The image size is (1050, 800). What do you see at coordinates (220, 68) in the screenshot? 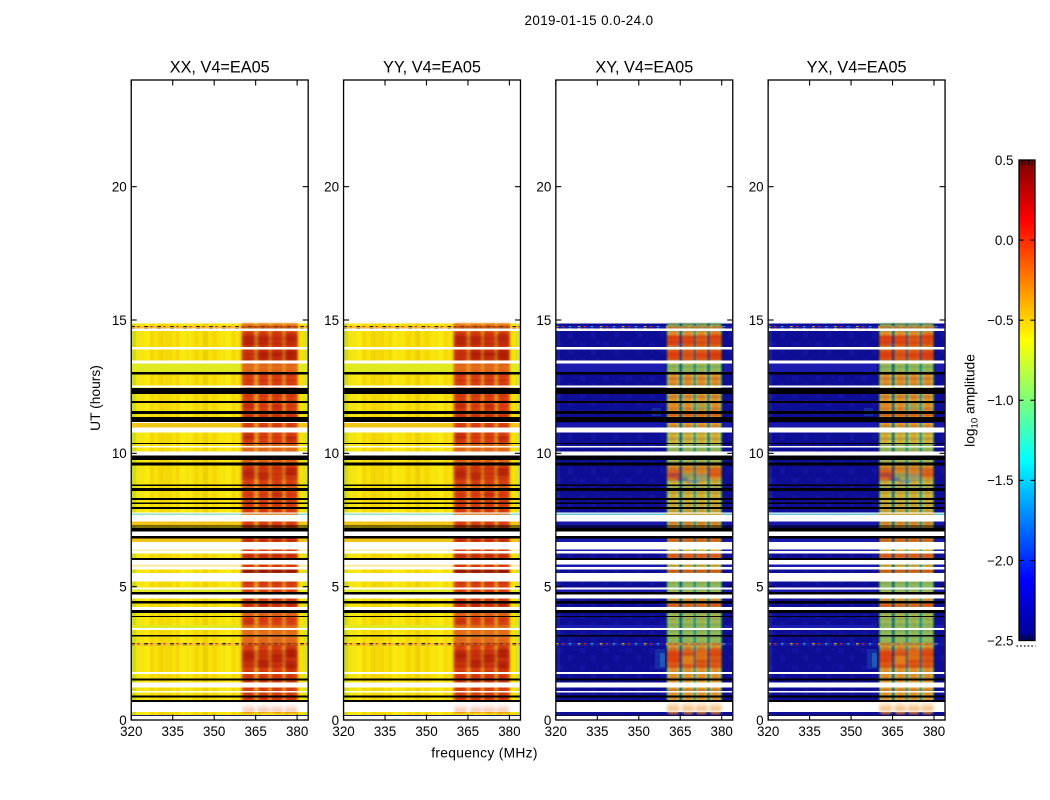
I see `svg-text: XX, V4=EA05` at bounding box center [220, 68].